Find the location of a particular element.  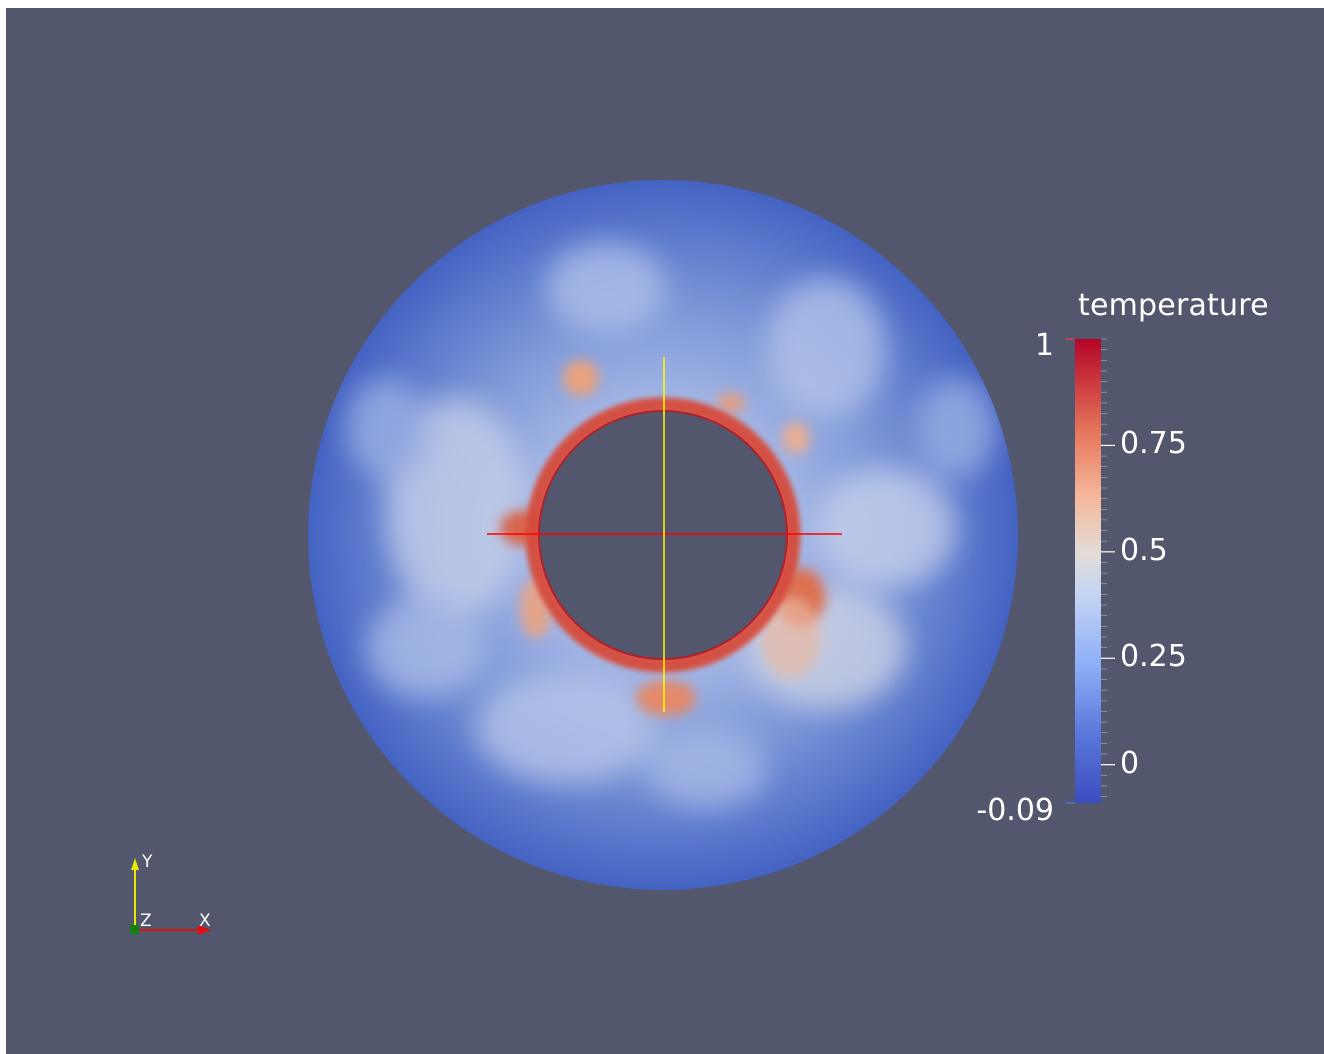

colorbar-tick-label: 0.5 is located at coordinates (1144, 550).